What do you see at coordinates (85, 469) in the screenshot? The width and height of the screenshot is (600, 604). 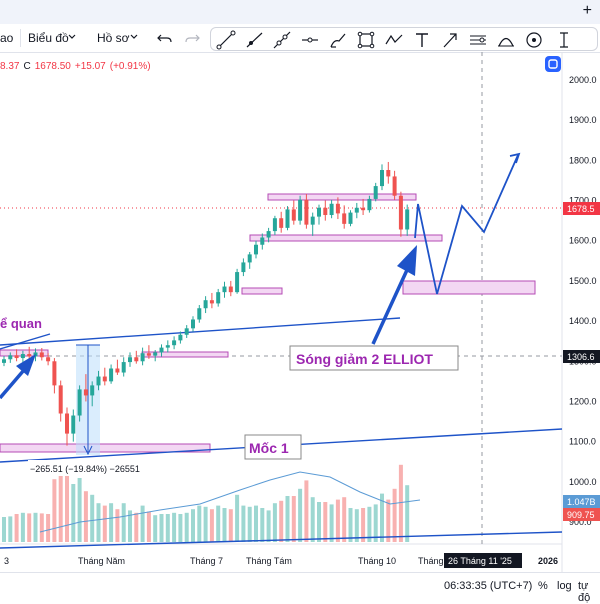 I see `measure-label: −265.51 (−19.84%) −26551` at bounding box center [85, 469].